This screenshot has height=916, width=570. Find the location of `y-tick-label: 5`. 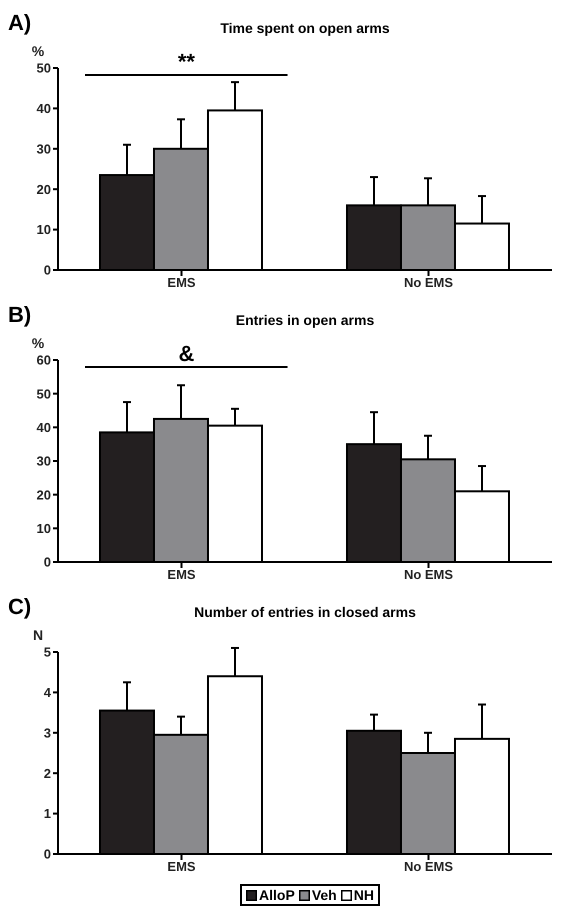

y-tick-label: 5 is located at coordinates (47, 652).